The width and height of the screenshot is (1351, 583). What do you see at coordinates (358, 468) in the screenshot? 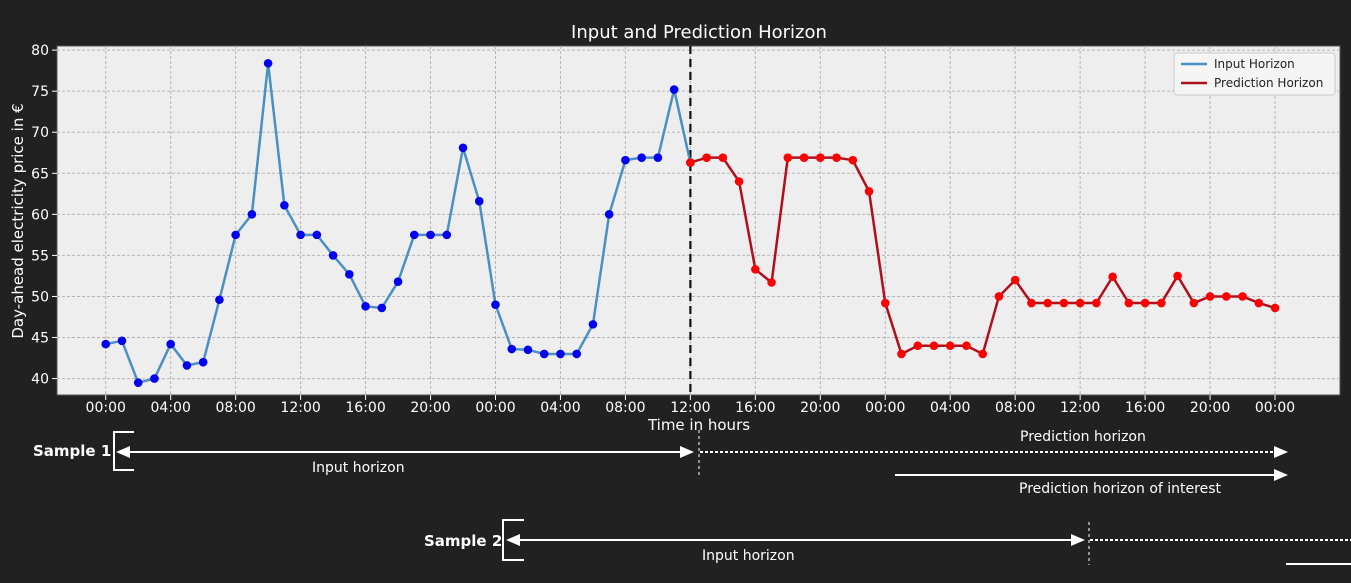
I see `sample1-input-horizon-label: Input horizon` at bounding box center [358, 468].